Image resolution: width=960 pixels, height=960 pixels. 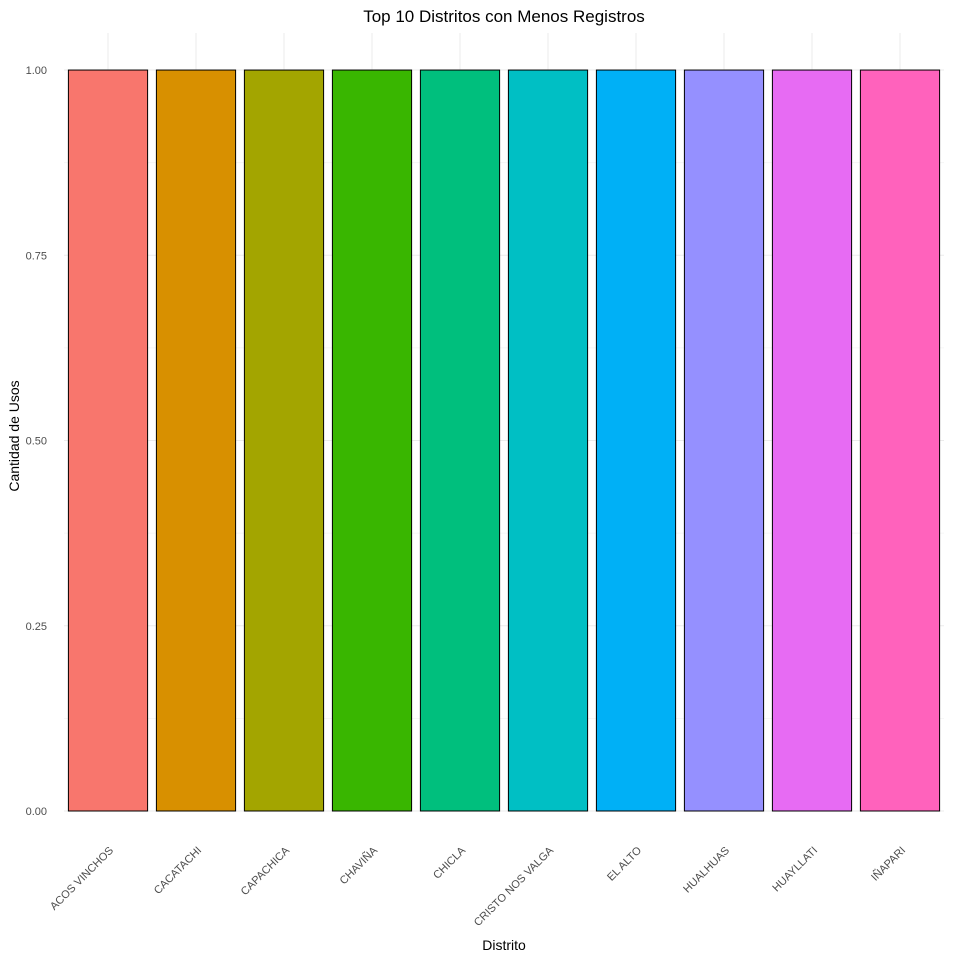 I want to click on x-tick-label: HUALHUAS, so click(x=706, y=870).